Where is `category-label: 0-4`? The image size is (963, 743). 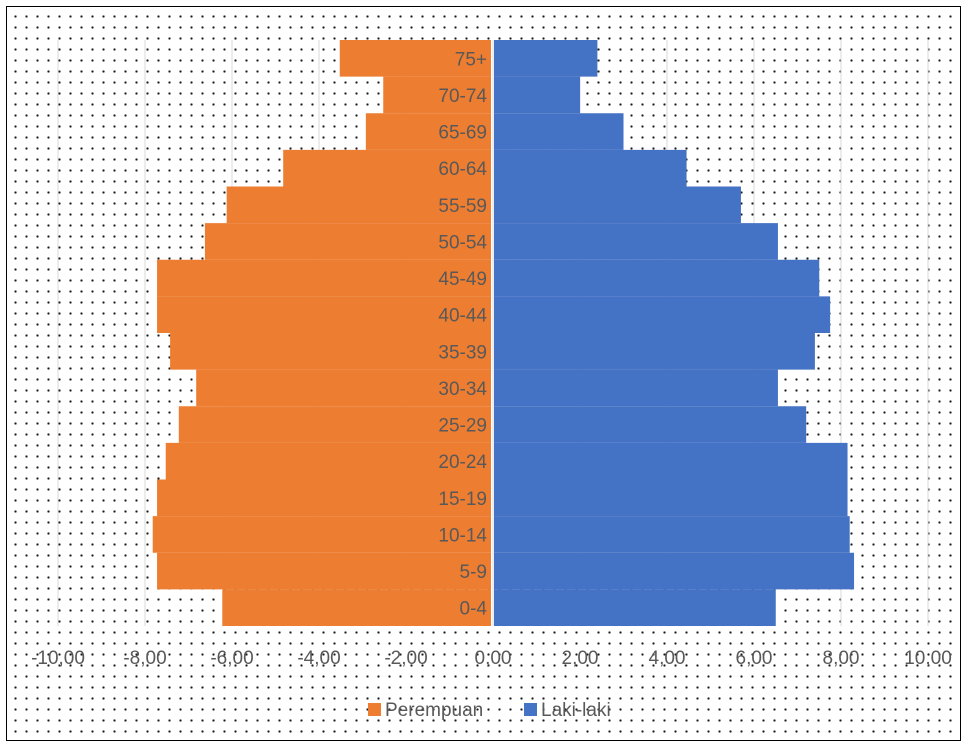
category-label: 0-4 is located at coordinates (474, 609).